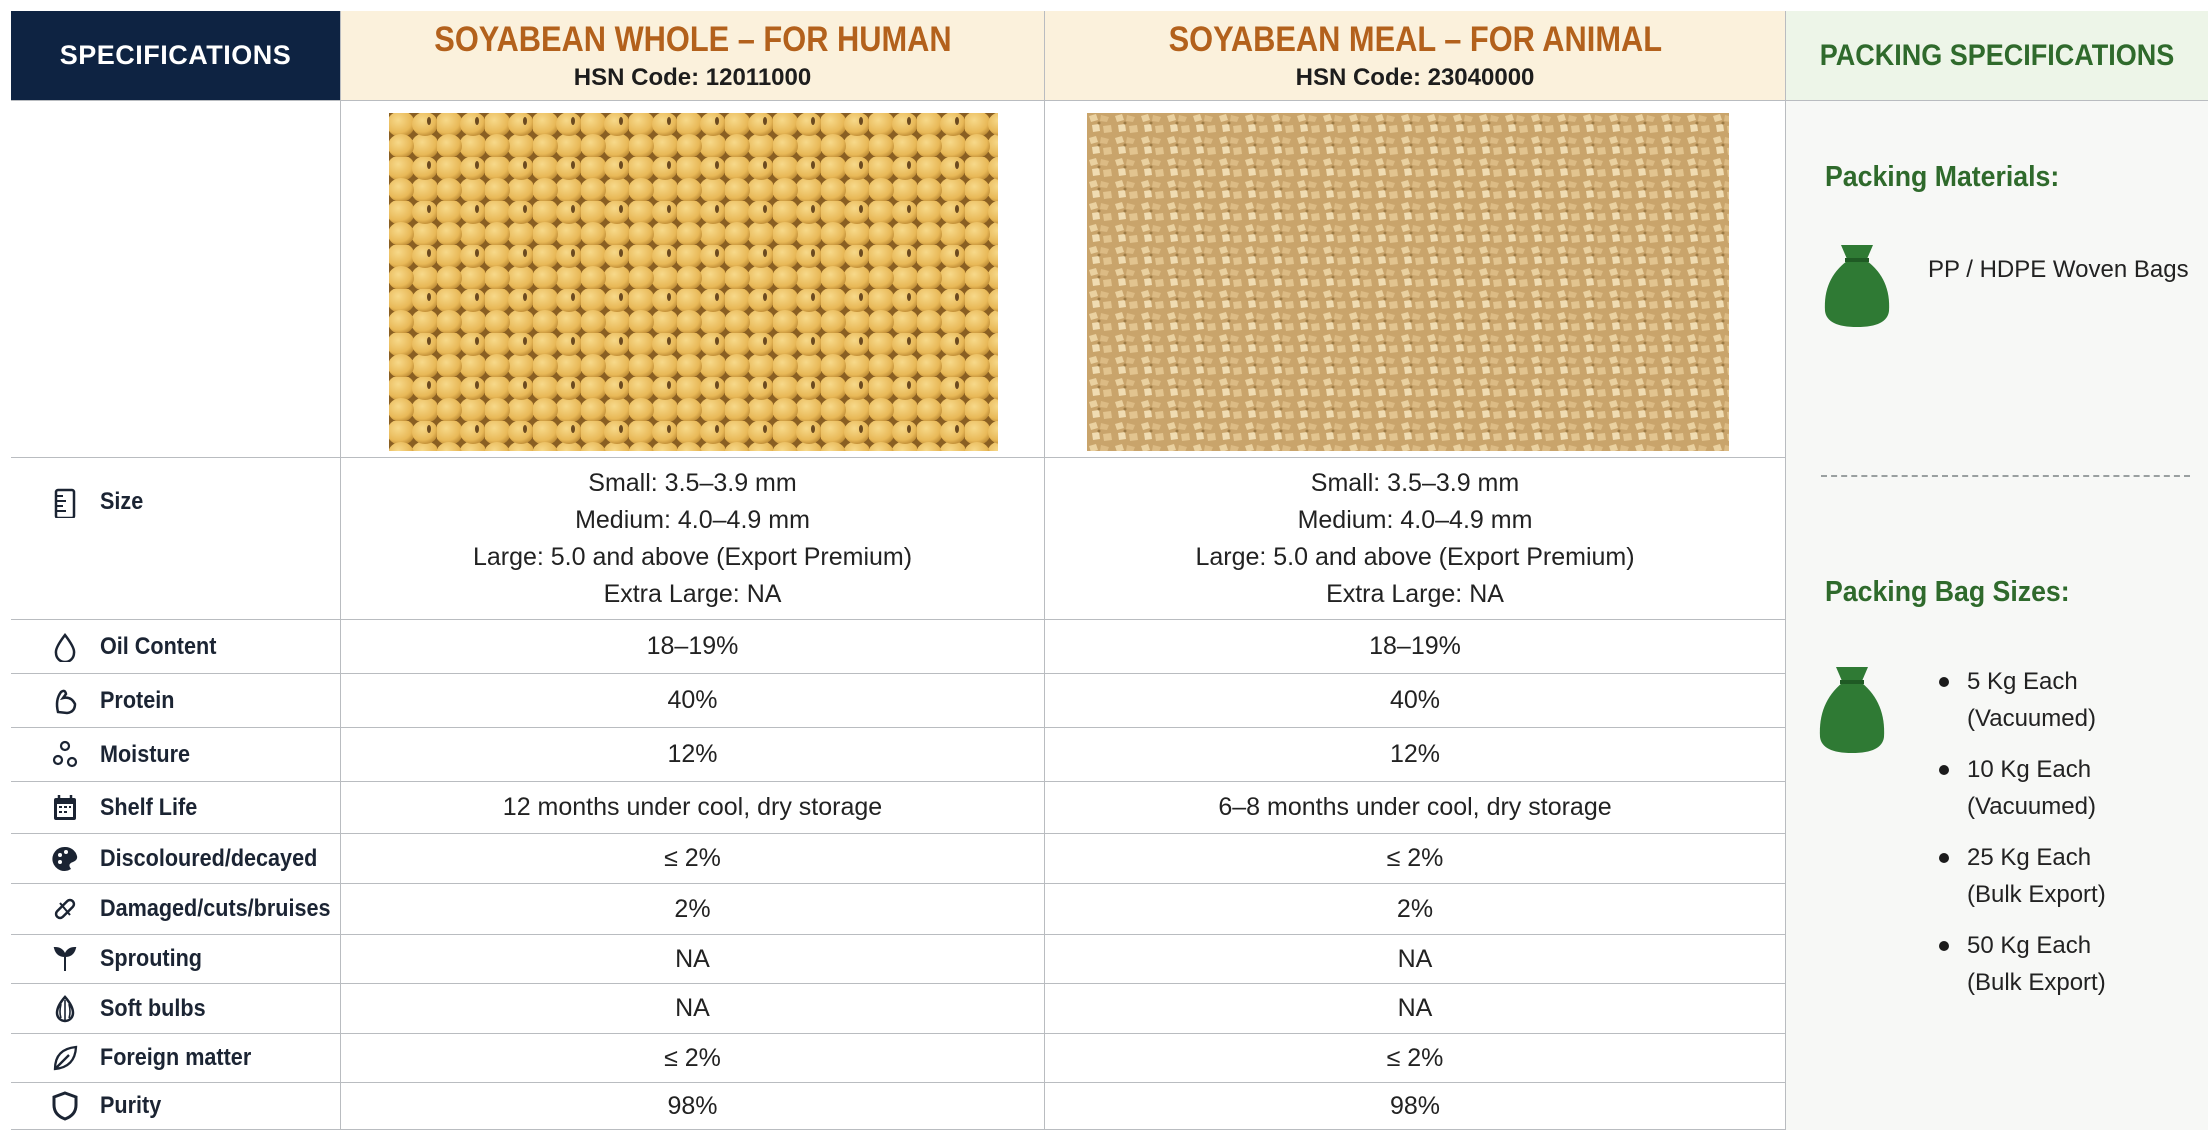 Image resolution: width=2208 pixels, height=1130 pixels. What do you see at coordinates (176, 1106) in the screenshot?
I see `spec-label-cell: Purity` at bounding box center [176, 1106].